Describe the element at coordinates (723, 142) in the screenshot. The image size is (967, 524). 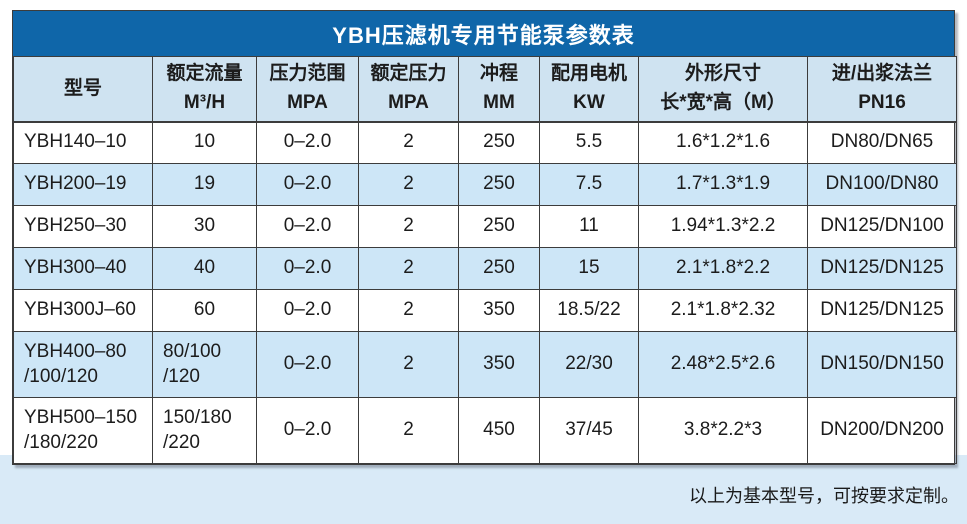
I see `cell-dimensions: 1.6*1.2*1.6` at that location.